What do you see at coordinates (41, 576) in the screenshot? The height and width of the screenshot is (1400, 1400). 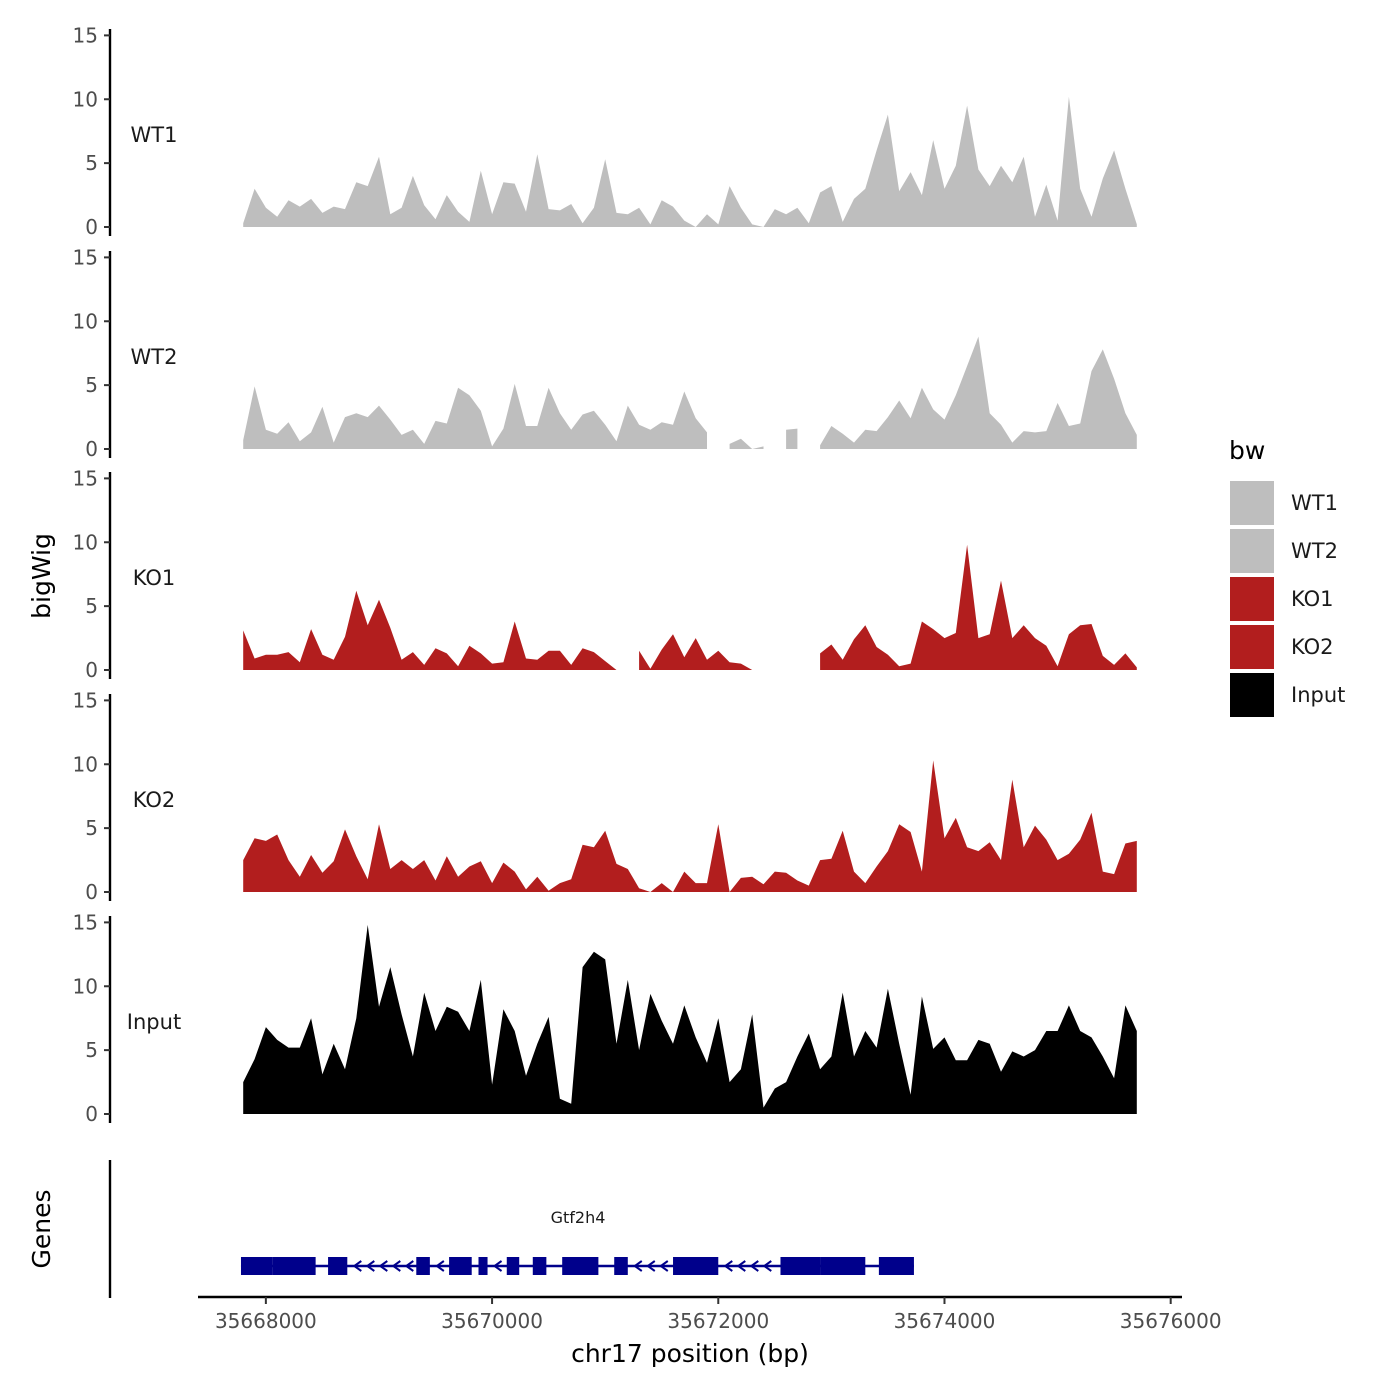 I see `y-axis-title: bigWig` at bounding box center [41, 576].